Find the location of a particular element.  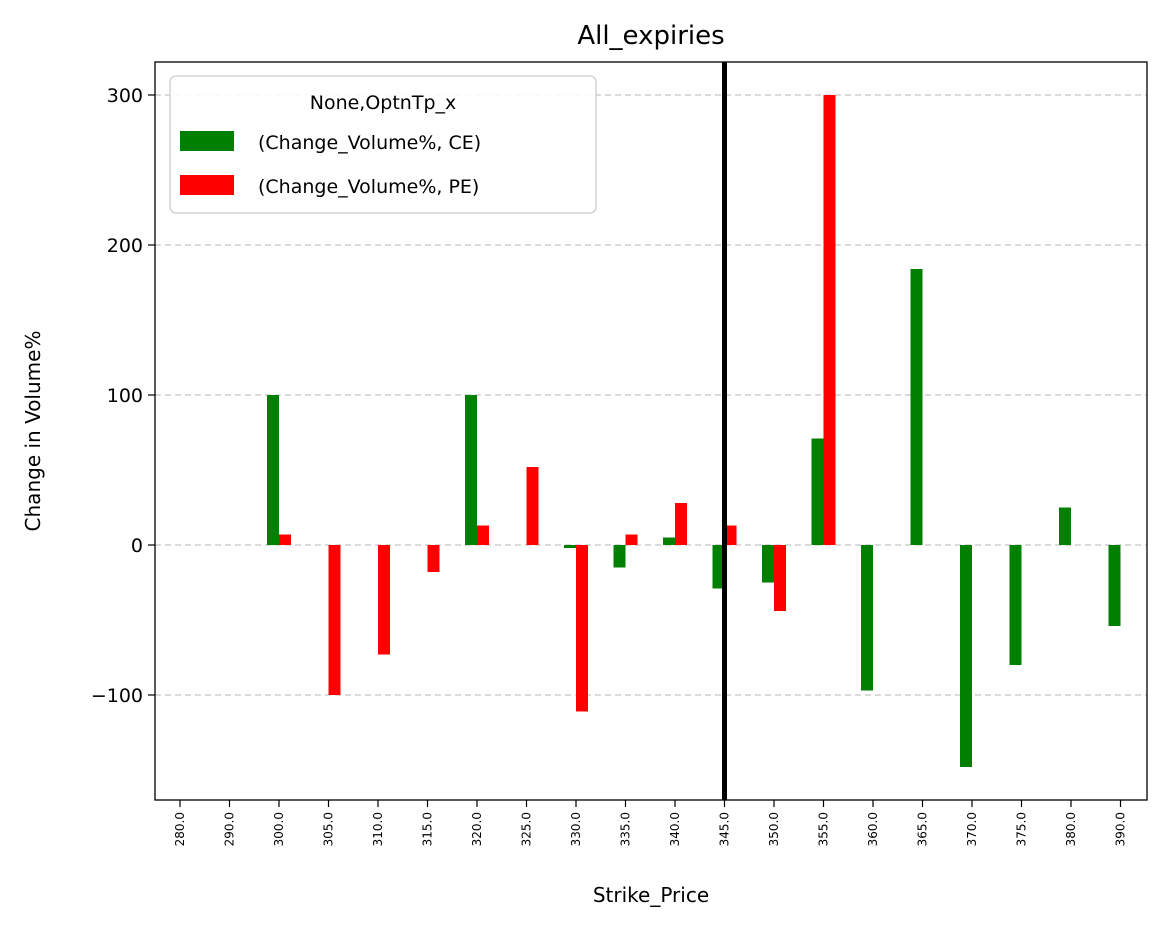

bar-ce-355.0 is located at coordinates (817, 491).